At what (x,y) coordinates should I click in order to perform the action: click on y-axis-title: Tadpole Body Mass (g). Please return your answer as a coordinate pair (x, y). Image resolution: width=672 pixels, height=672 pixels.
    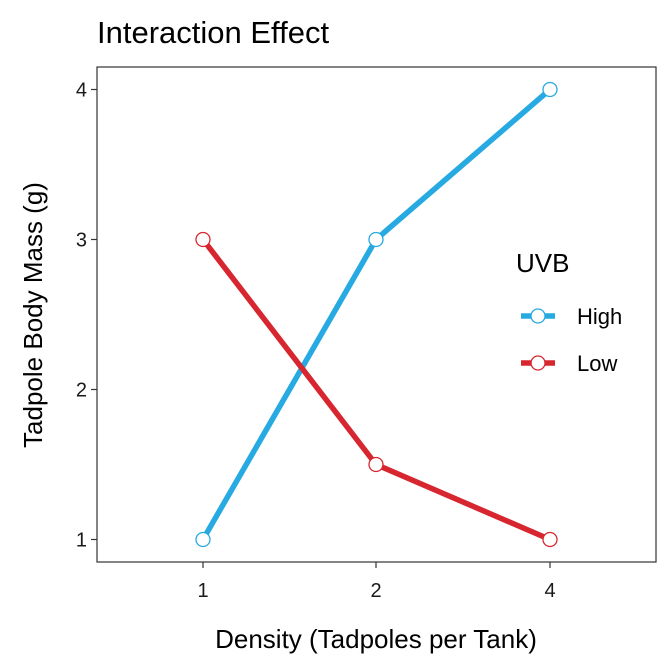
    Looking at the image, I should click on (33, 315).